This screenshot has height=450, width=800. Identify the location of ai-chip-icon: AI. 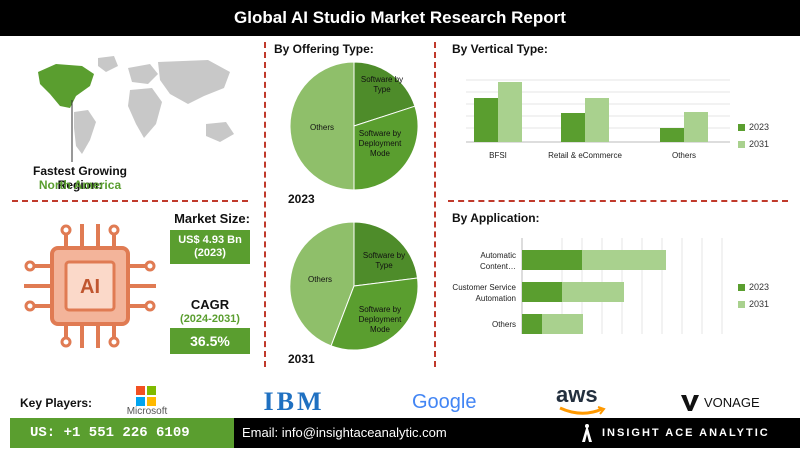
(90, 286).